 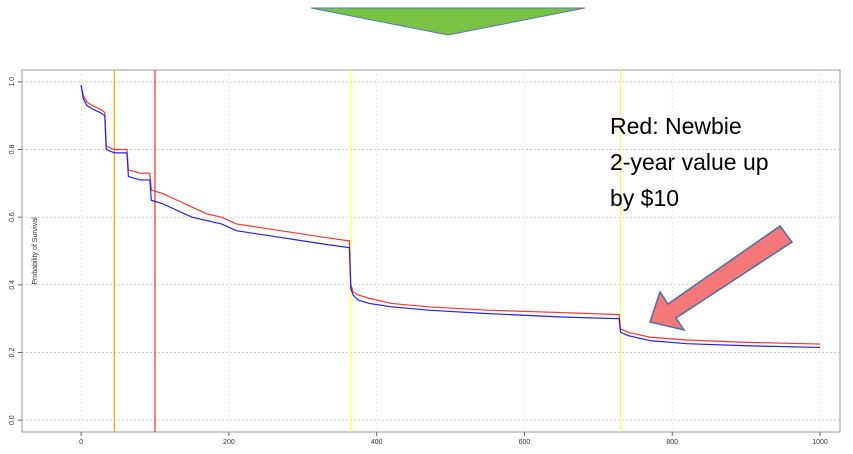 What do you see at coordinates (377, 442) in the screenshot?
I see `x-tick-label: 400` at bounding box center [377, 442].